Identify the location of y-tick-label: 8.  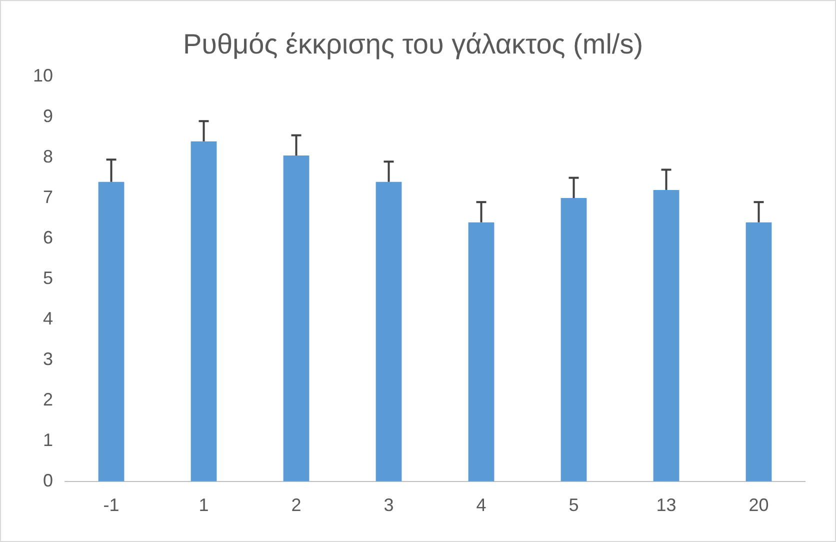
(48, 156).